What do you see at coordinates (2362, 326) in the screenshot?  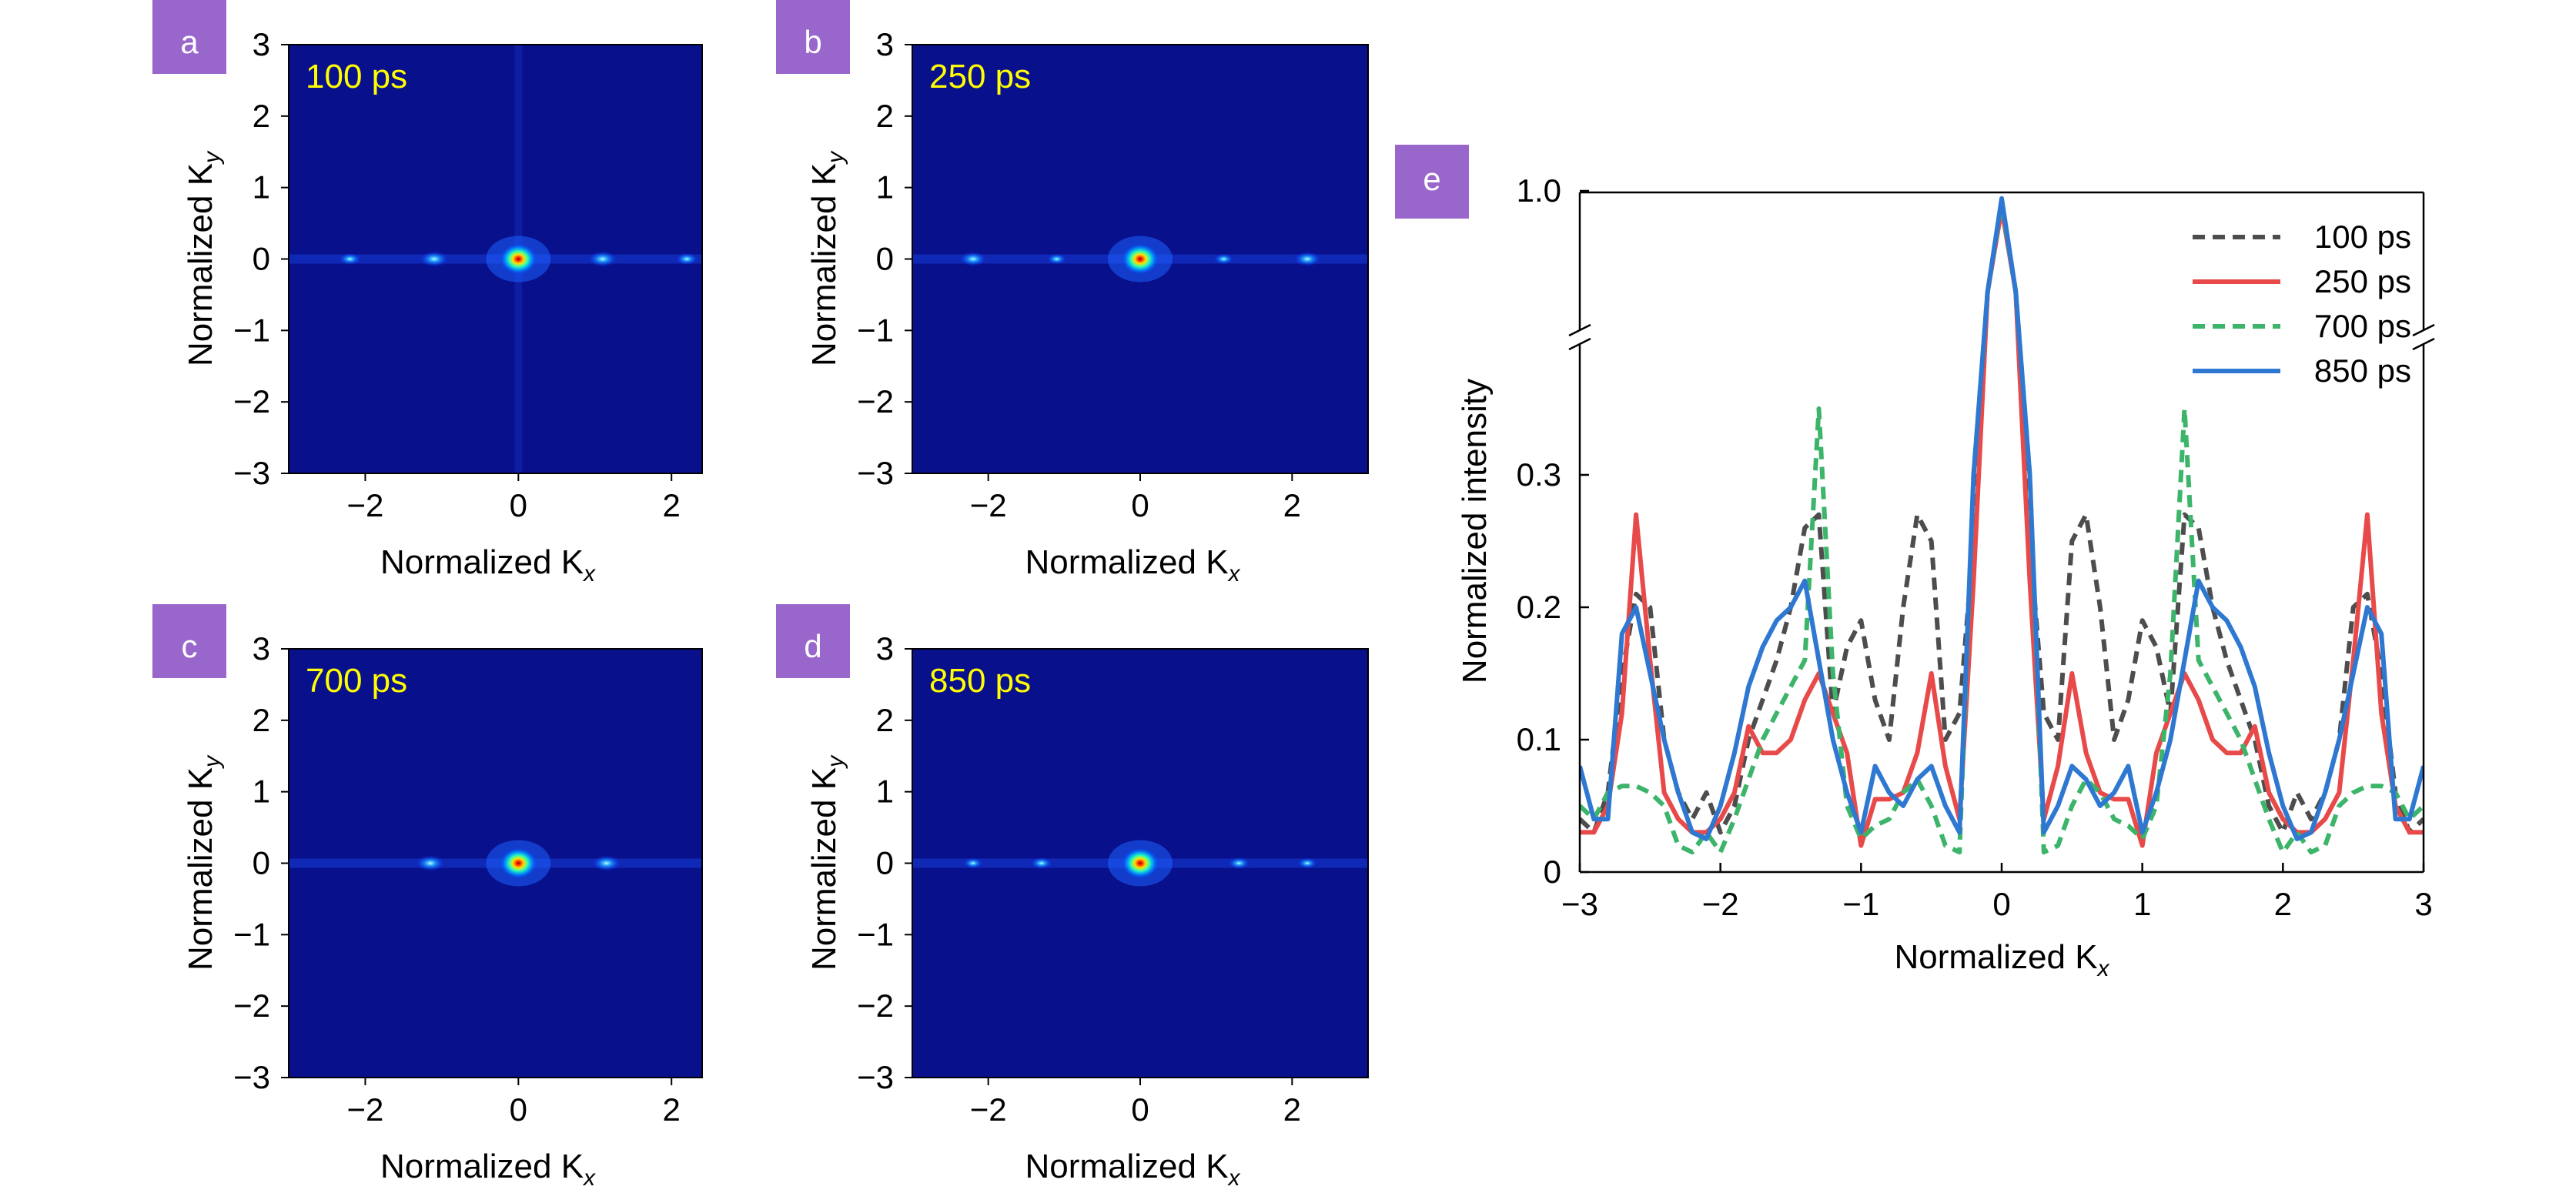 I see `legend-label: 700 ps` at bounding box center [2362, 326].